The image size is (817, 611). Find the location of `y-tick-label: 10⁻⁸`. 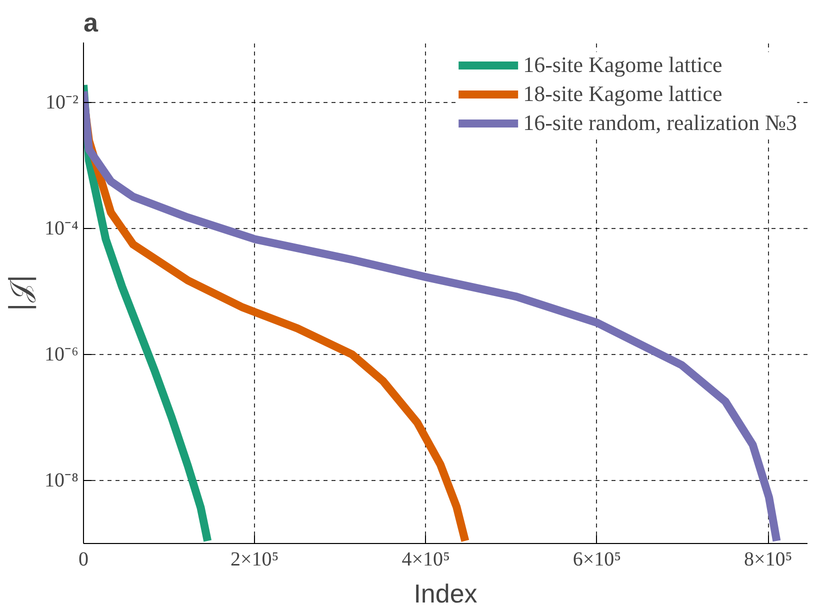

y-tick-label: 10⁻⁸ is located at coordinates (61, 481).